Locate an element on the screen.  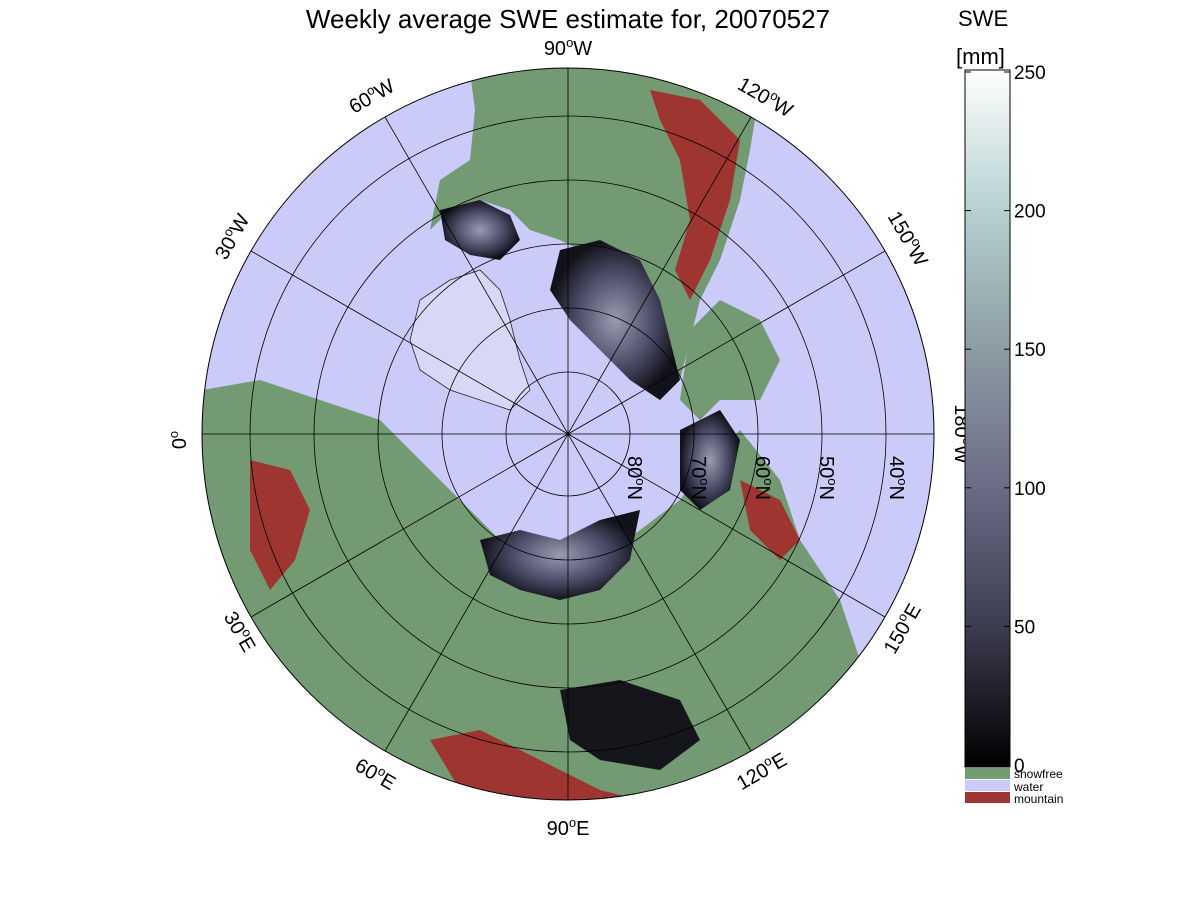
mountain-east-asia is located at coordinates (770, 520).